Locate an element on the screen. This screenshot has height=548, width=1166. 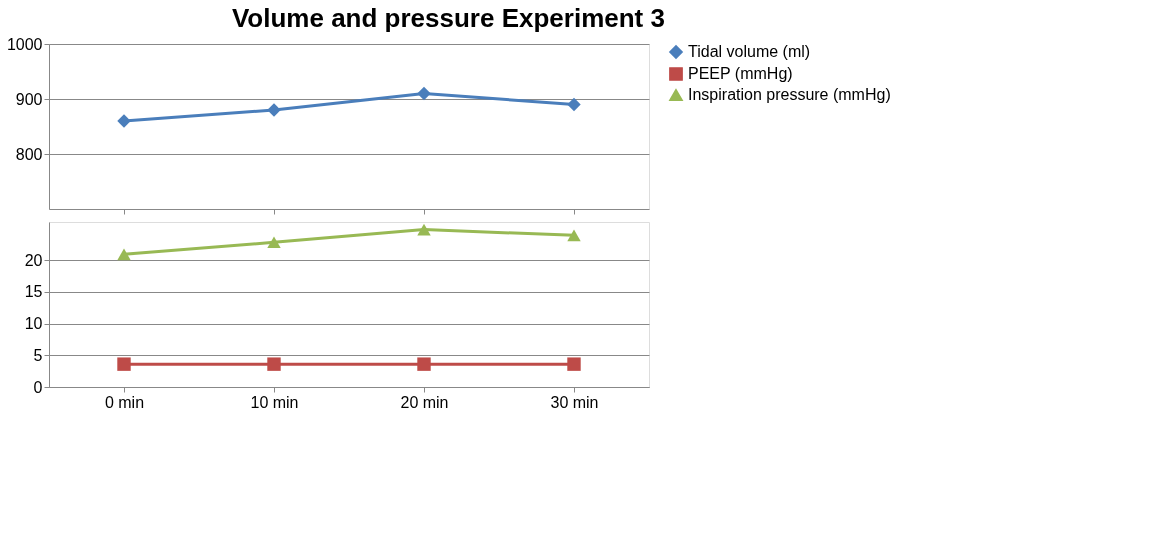
y-tick-label: 5 is located at coordinates (38, 355).